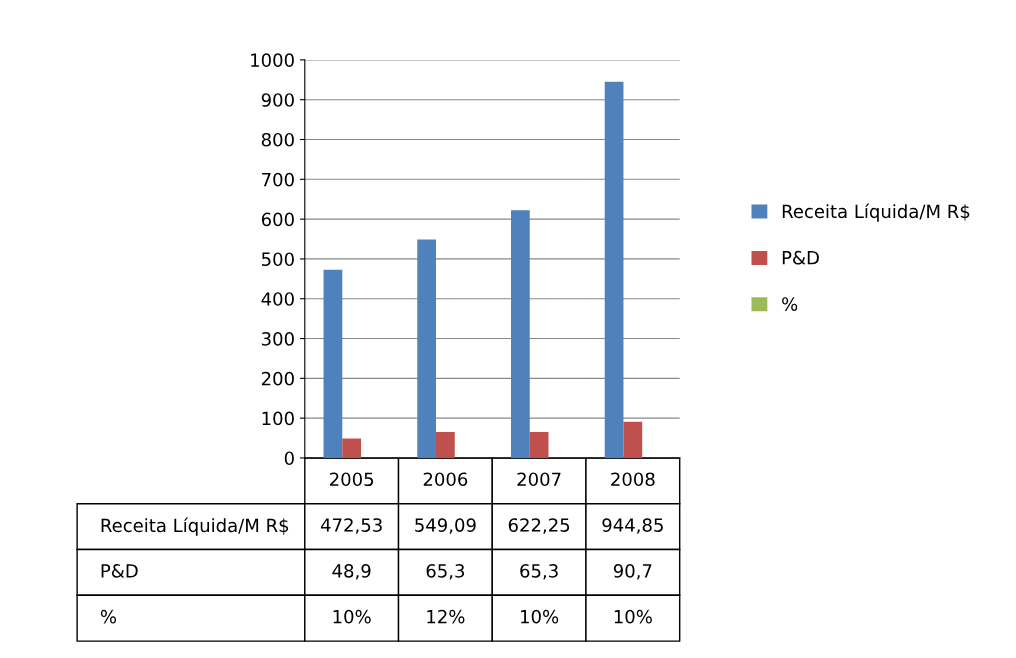 Image resolution: width=1016 pixels, height=658 pixels. Describe the element at coordinates (289, 458) in the screenshot. I see `y-tick-label: 0` at that location.